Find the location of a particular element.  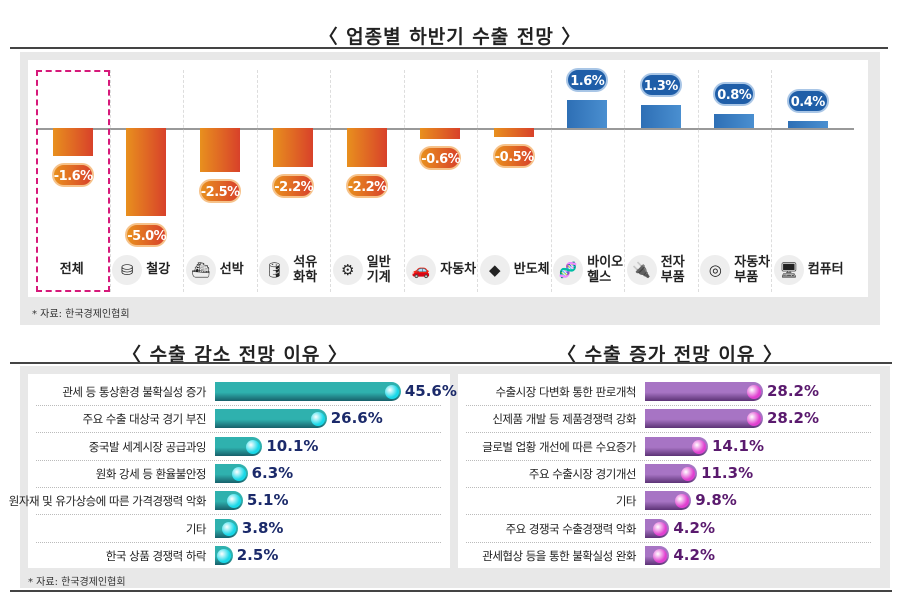

value-label: 14.1% is located at coordinates (738, 445).